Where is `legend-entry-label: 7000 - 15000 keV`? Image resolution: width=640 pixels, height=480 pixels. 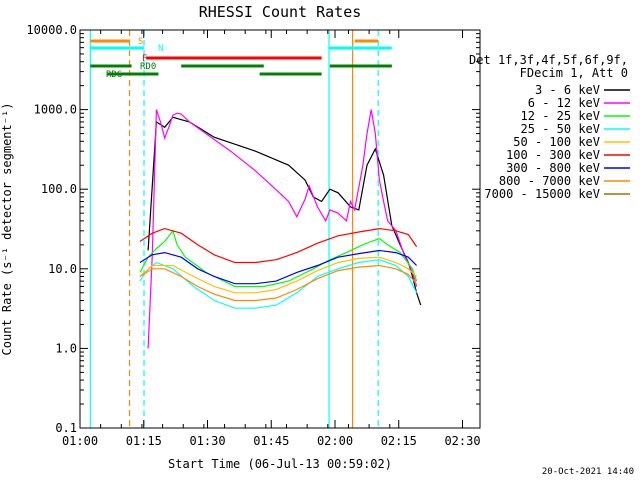
legend-entry-label: 7000 - 15000 keV is located at coordinates (542, 194).